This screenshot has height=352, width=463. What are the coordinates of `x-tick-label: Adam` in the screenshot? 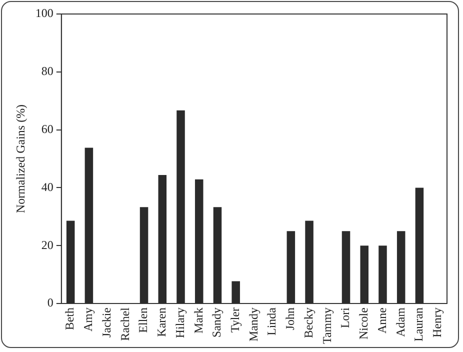 It's located at (400, 321).